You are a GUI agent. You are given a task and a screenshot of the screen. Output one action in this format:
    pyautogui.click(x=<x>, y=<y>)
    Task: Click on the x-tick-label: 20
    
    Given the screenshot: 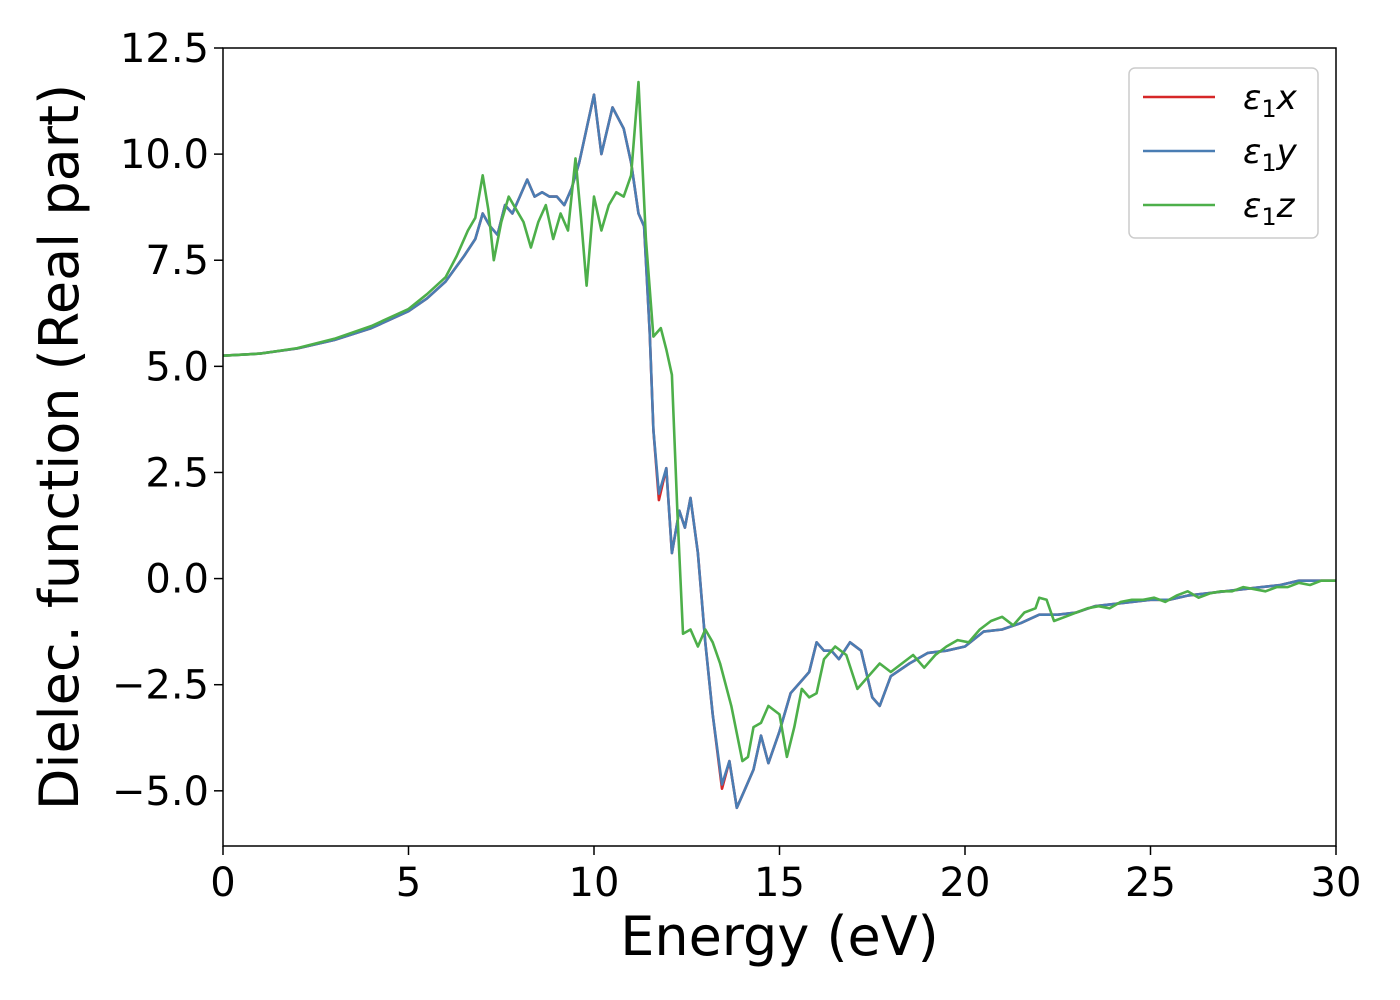 What is the action you would take?
    pyautogui.click(x=965, y=883)
    